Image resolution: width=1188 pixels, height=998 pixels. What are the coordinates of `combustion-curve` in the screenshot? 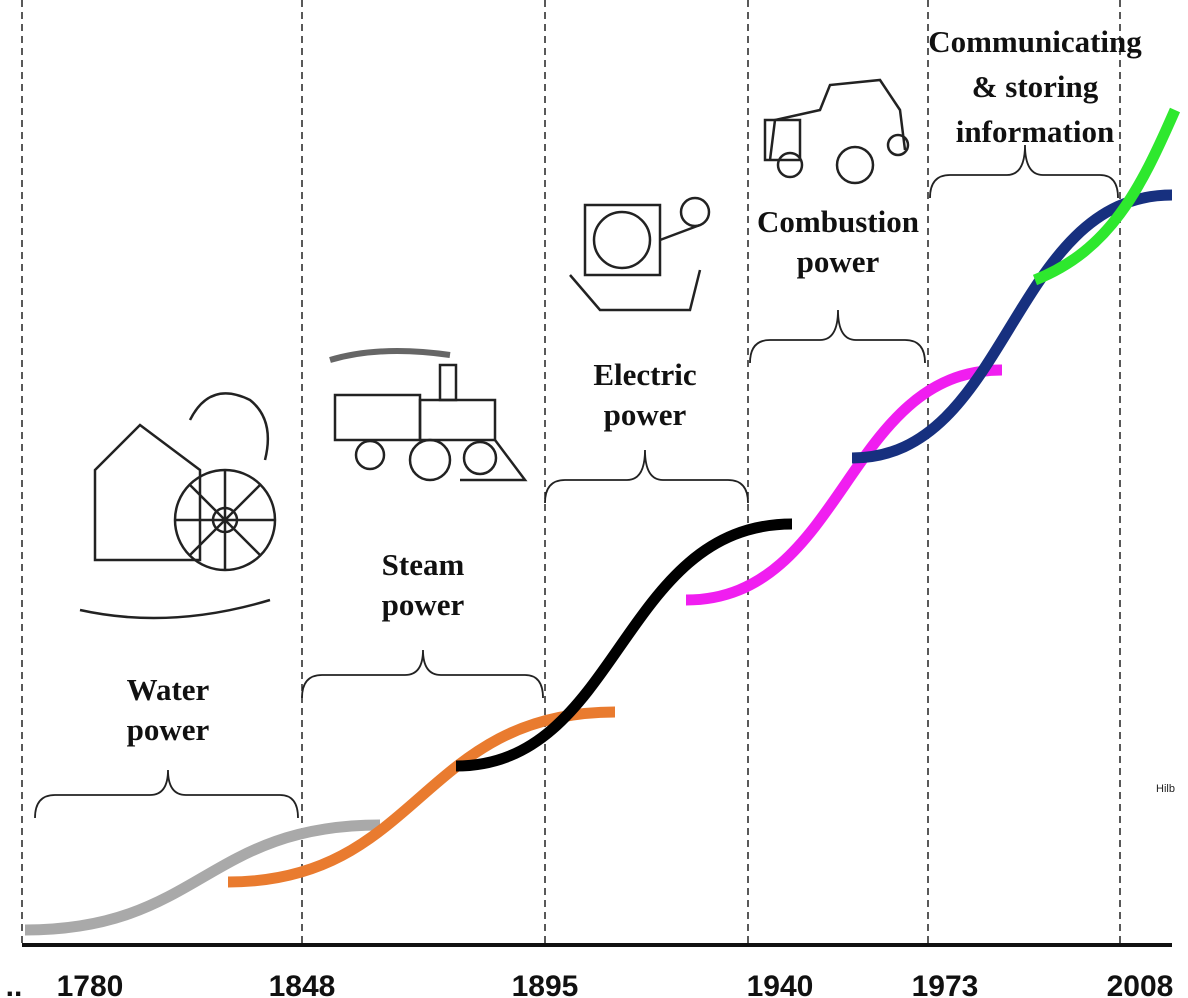 It's located at (844, 485).